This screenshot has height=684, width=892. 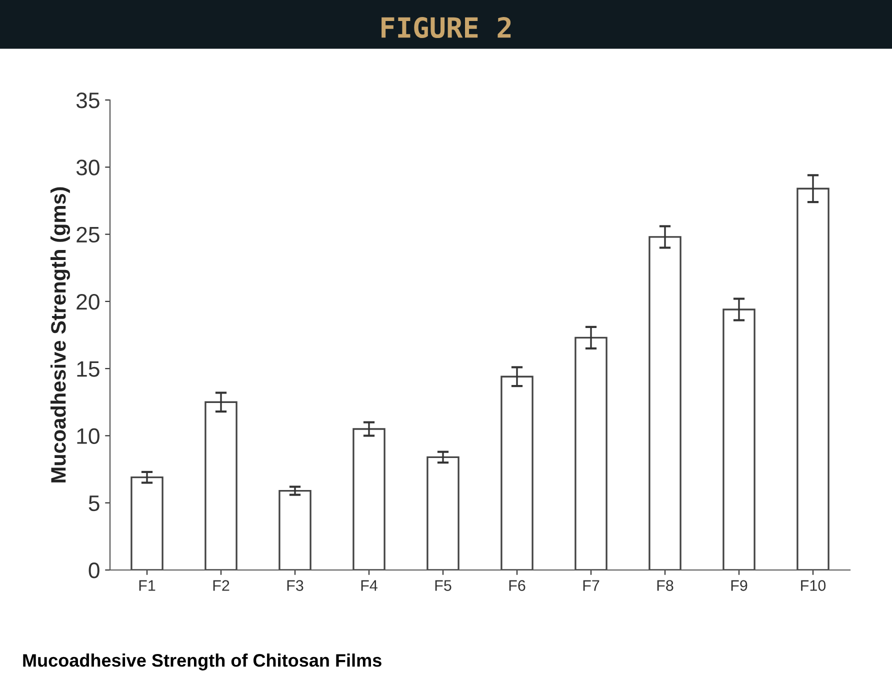 I want to click on x-tick-label: F2, so click(x=221, y=585).